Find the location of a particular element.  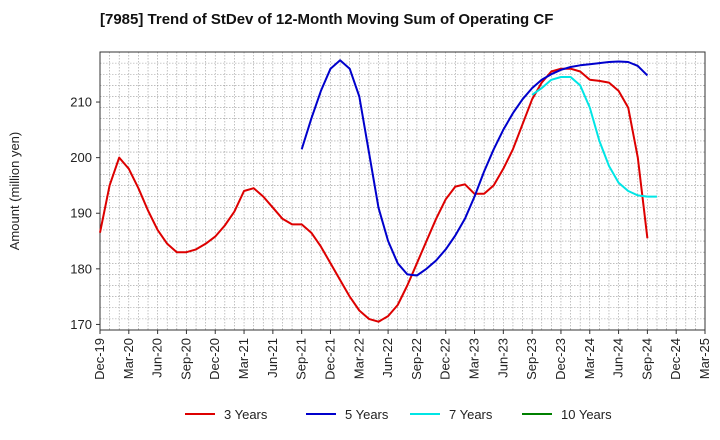

x-tick-label: Sep-23 is located at coordinates (531, 359).